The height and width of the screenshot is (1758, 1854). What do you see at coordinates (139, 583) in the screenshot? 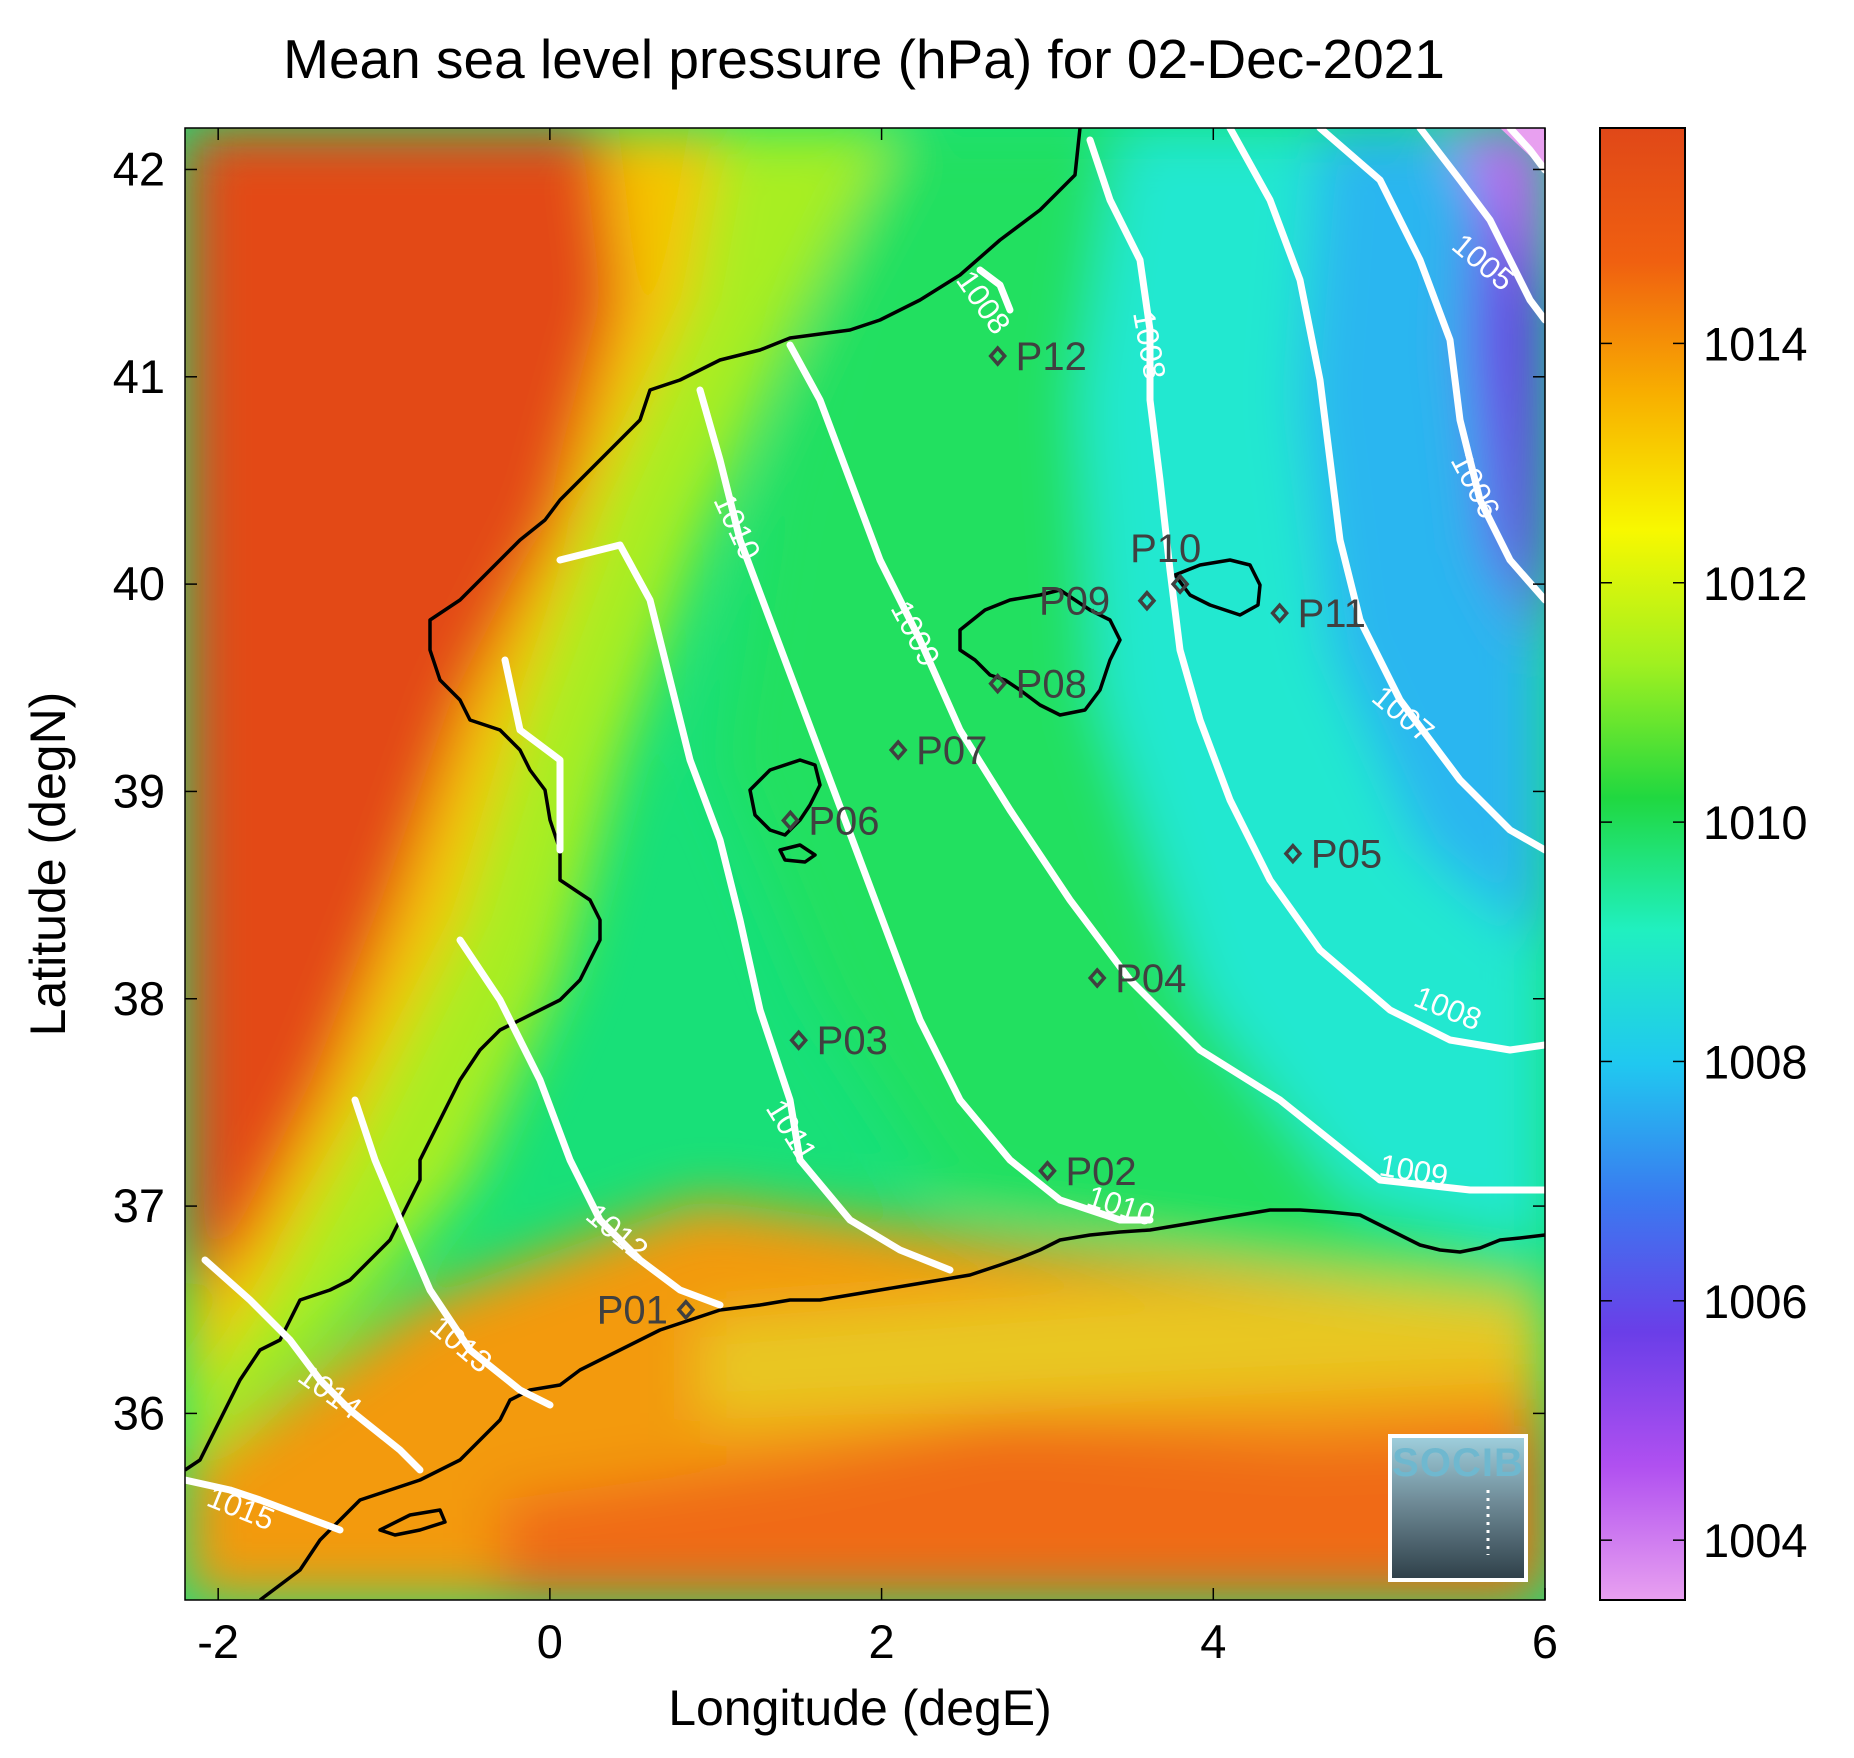
I see `y-tick-label: 40` at bounding box center [139, 583].